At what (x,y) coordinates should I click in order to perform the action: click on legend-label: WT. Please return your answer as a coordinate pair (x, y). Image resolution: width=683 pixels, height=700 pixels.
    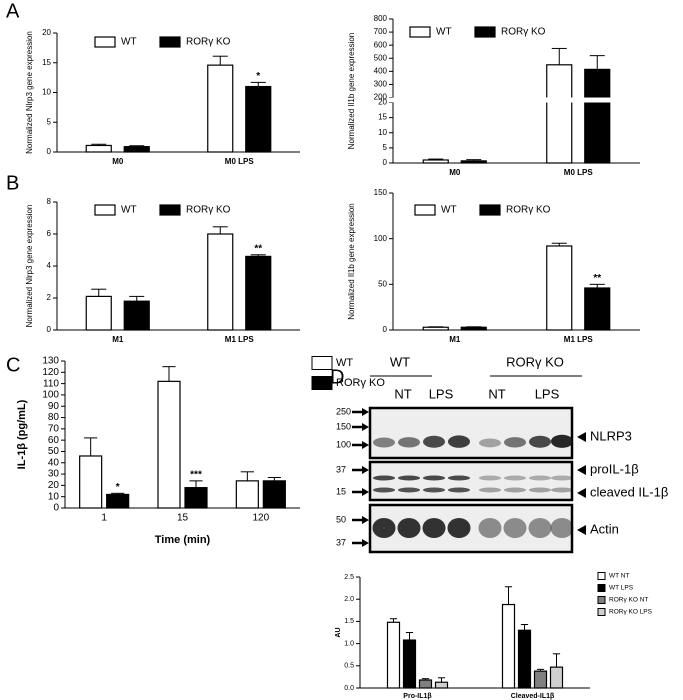
    Looking at the image, I should click on (129, 210).